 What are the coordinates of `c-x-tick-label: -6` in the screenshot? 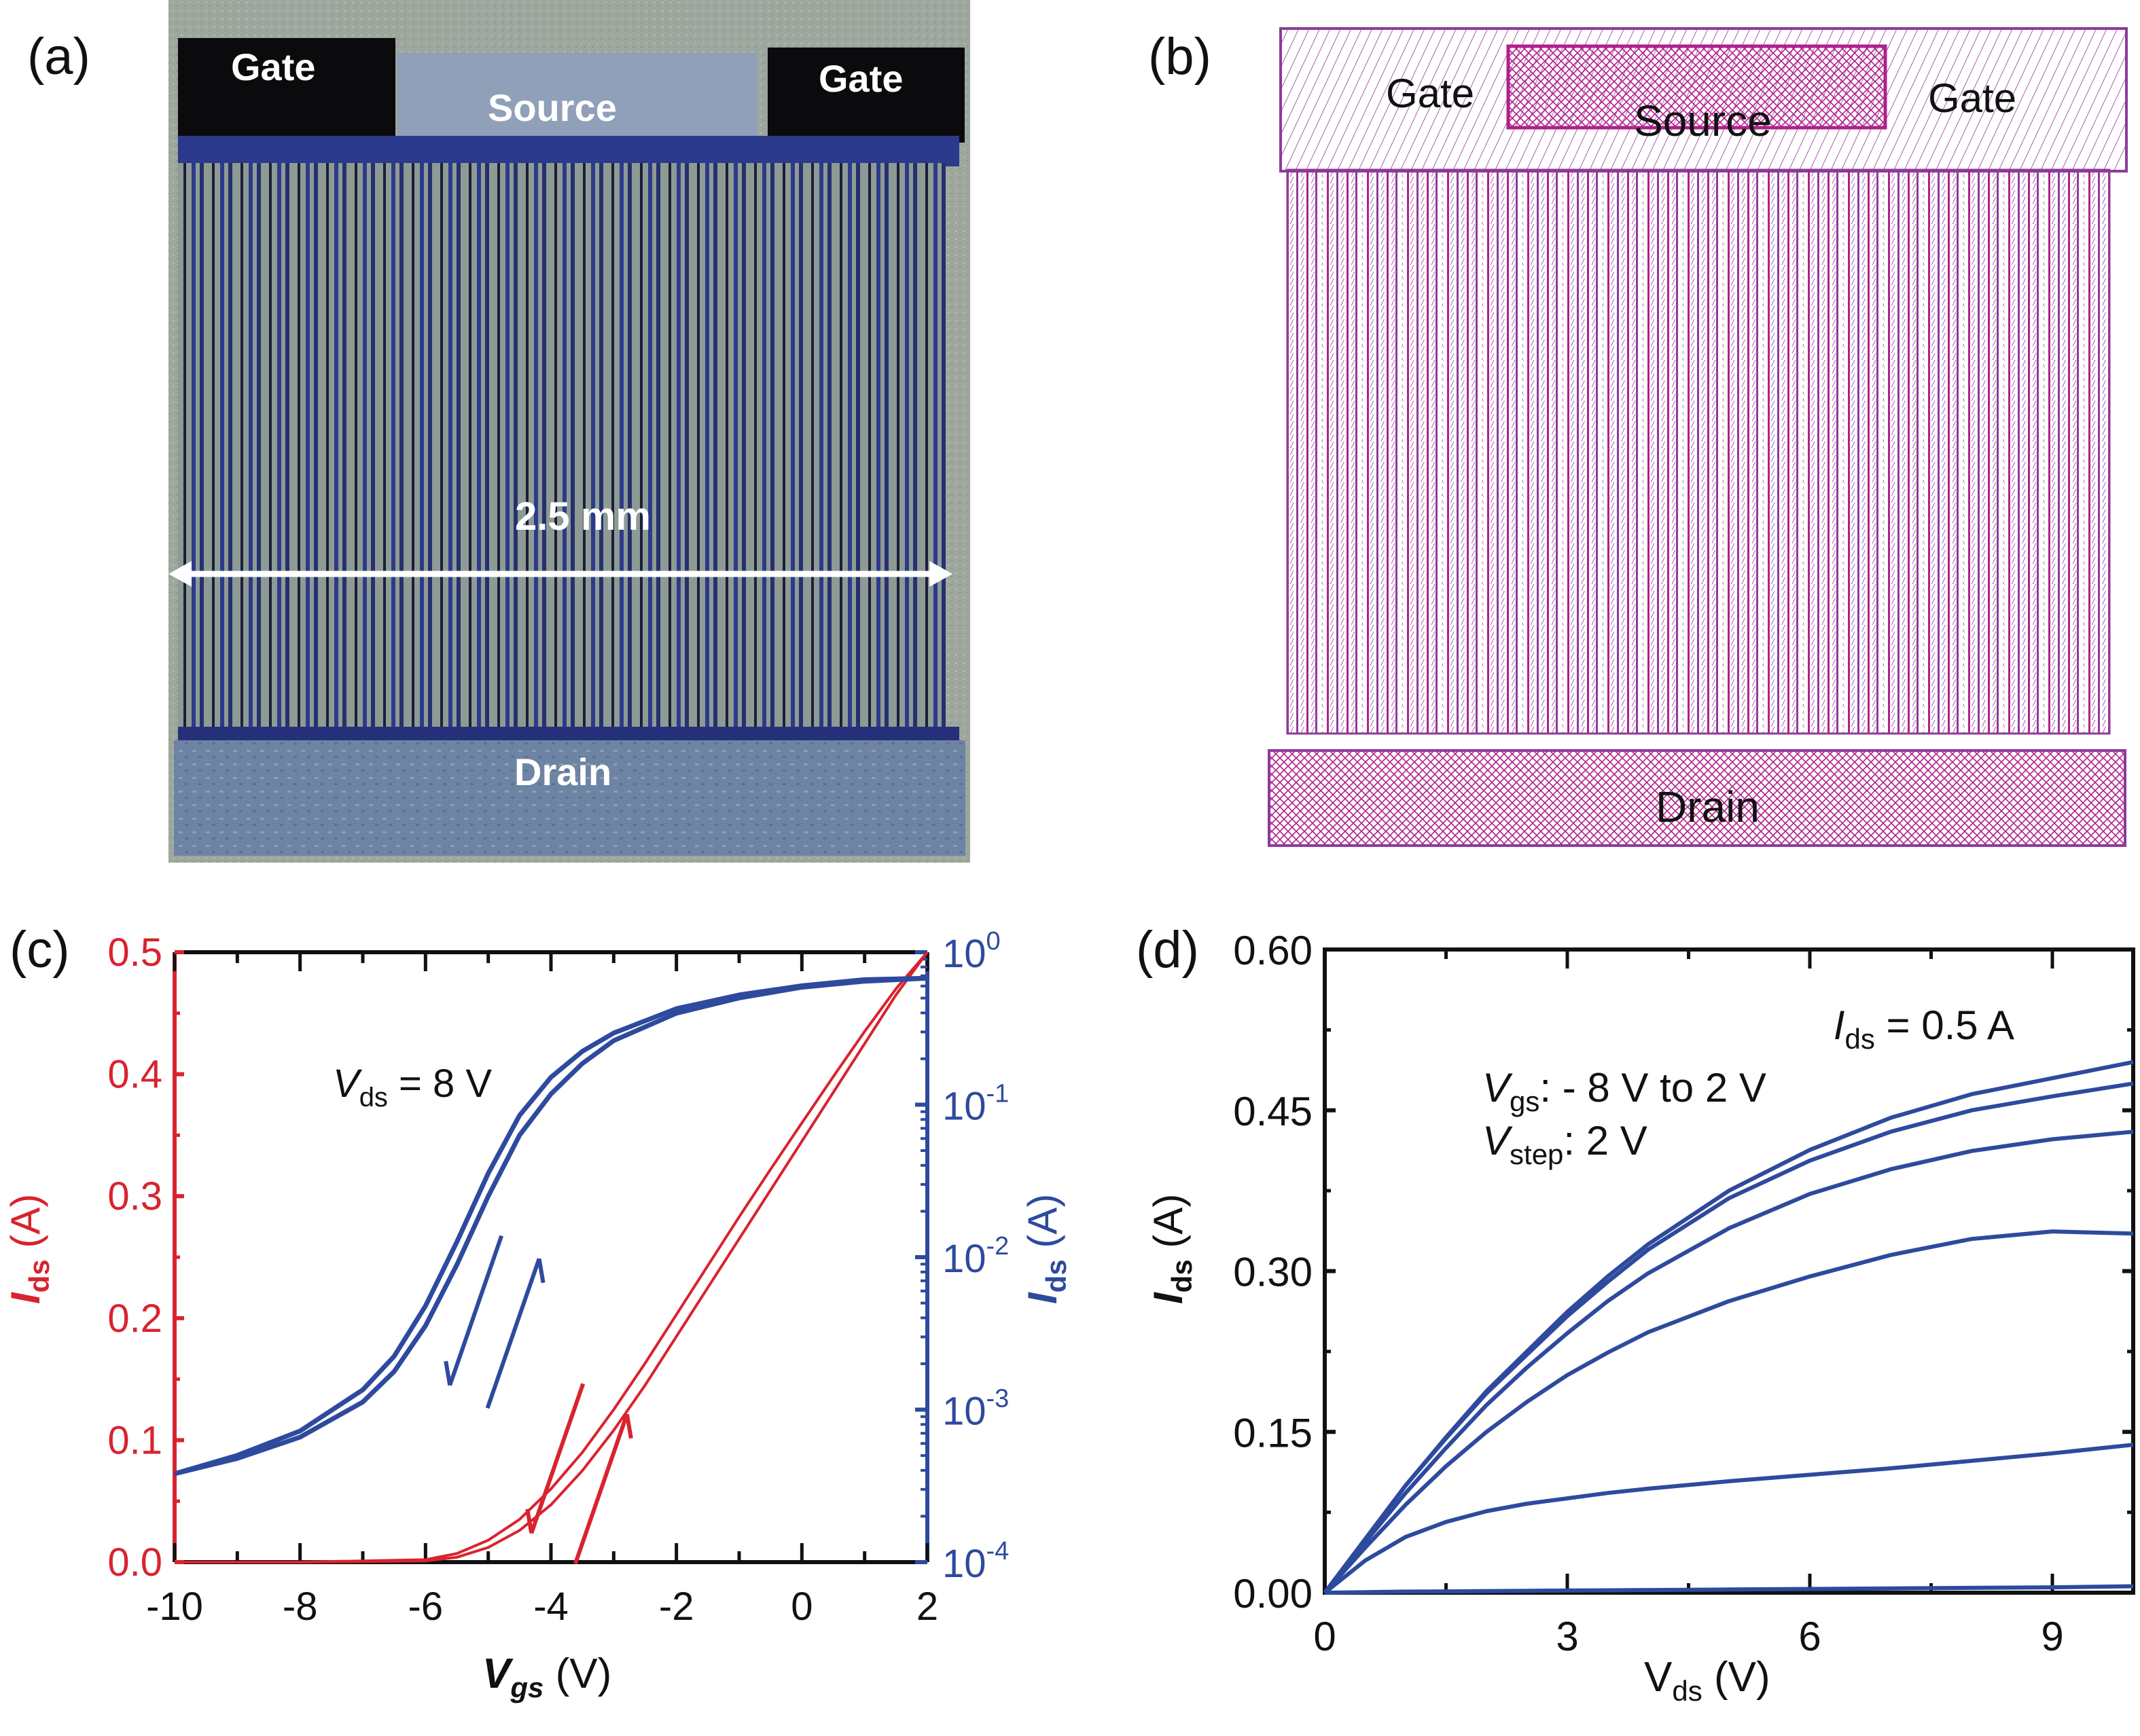 It's located at (426, 1607).